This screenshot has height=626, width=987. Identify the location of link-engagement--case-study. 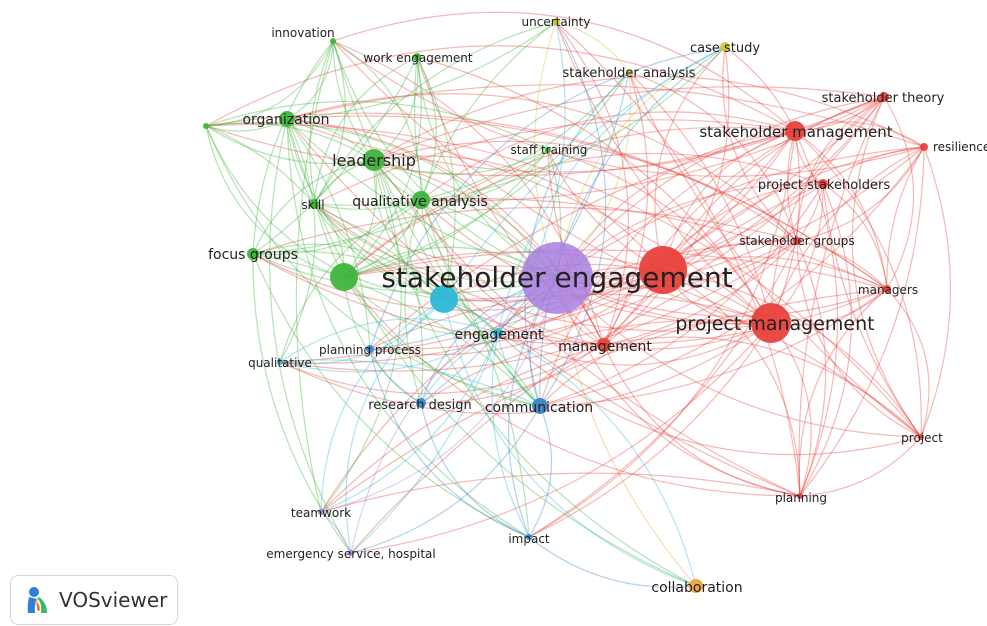
(611, 190).